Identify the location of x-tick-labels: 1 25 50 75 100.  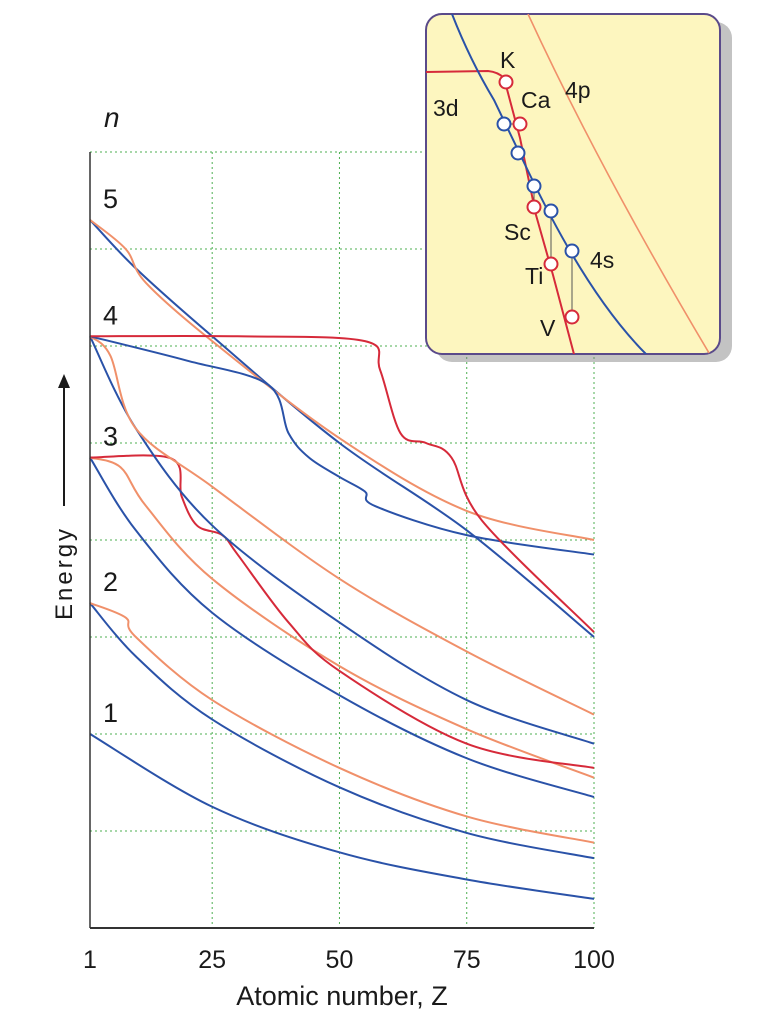
(349, 960).